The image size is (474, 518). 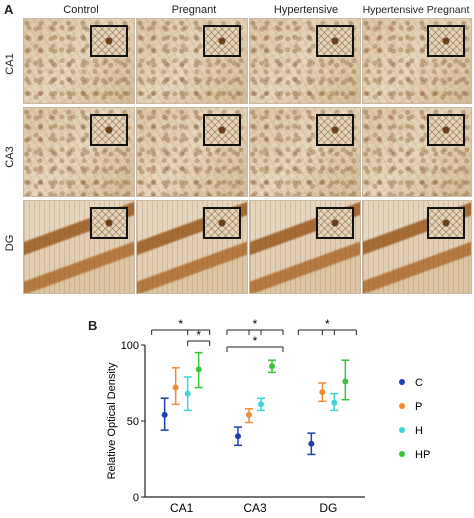 What do you see at coordinates (414, 419) in the screenshot?
I see `chart-legend: CPH HP` at bounding box center [414, 419].